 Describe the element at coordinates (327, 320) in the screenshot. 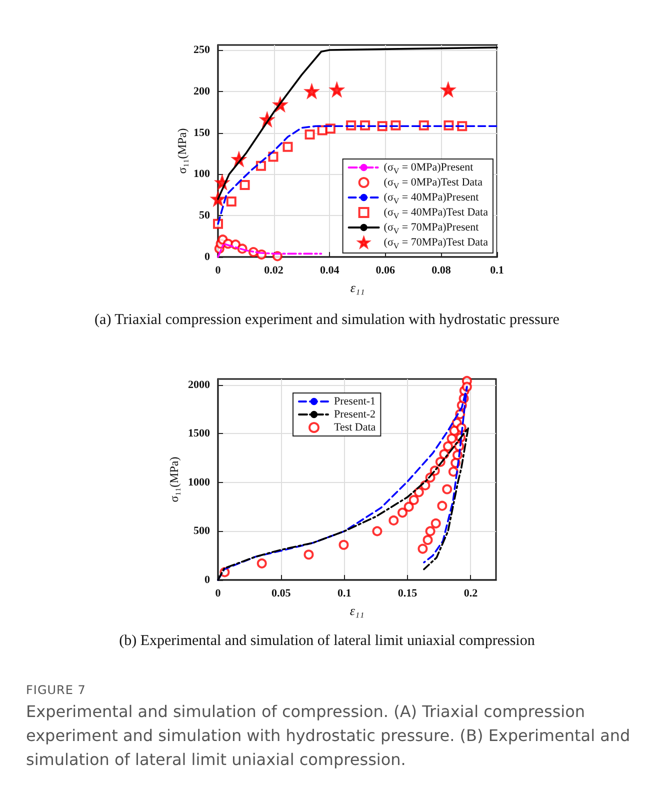

I see `text: (a) Triaxial compression experiment and simulation with hydrostatic pressure` at that location.